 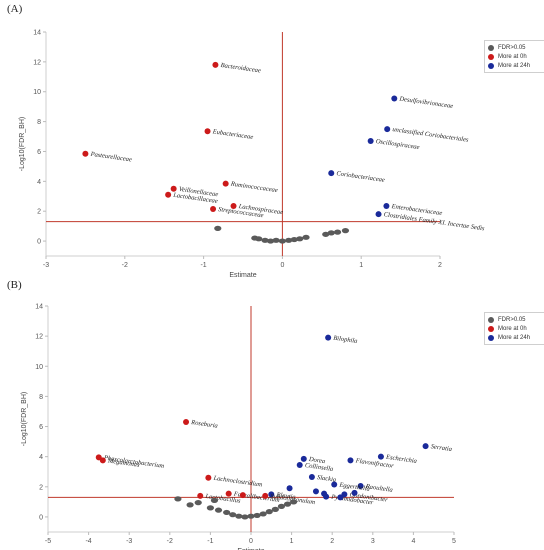 I want to click on point-label: Raoultella, so click(x=378, y=488).